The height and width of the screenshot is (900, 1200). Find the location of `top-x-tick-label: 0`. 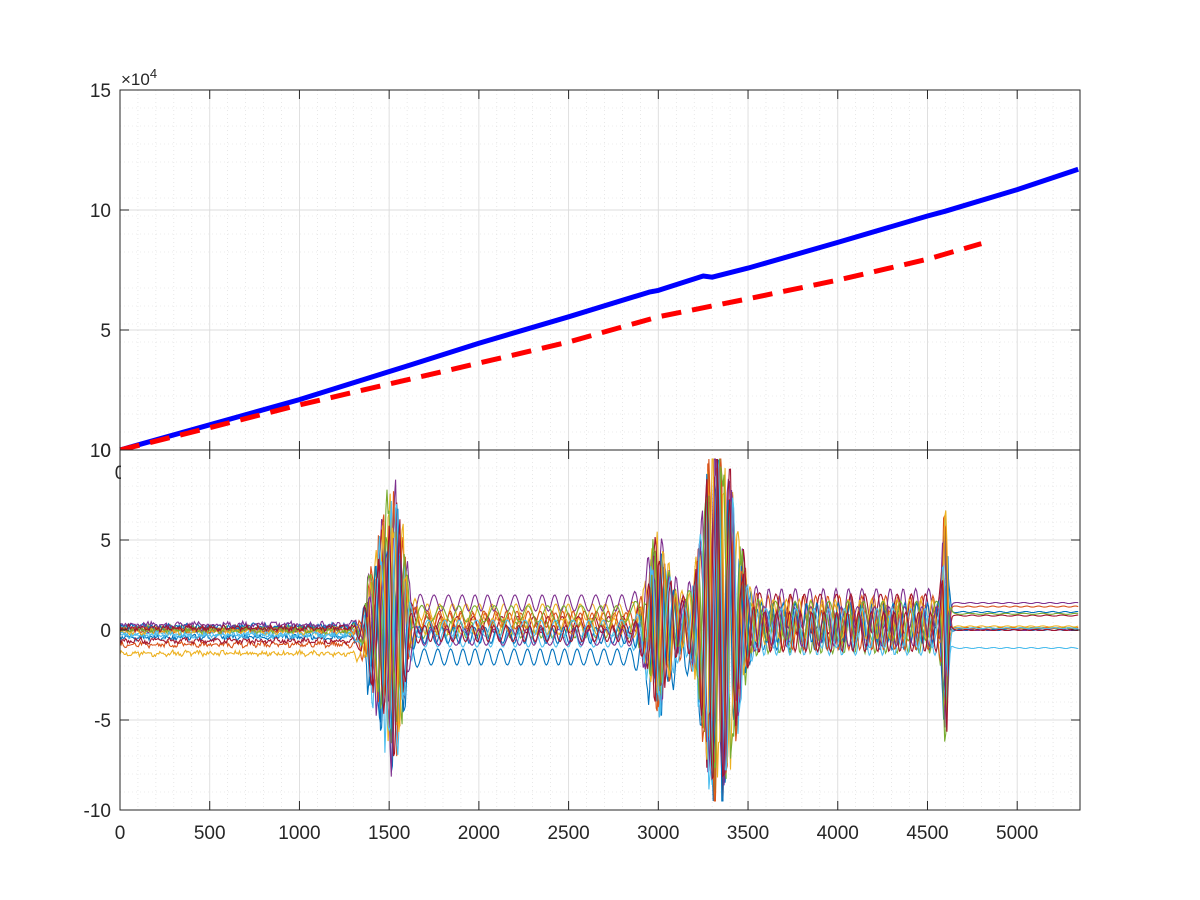

top-x-tick-label: 0 is located at coordinates (120, 473).